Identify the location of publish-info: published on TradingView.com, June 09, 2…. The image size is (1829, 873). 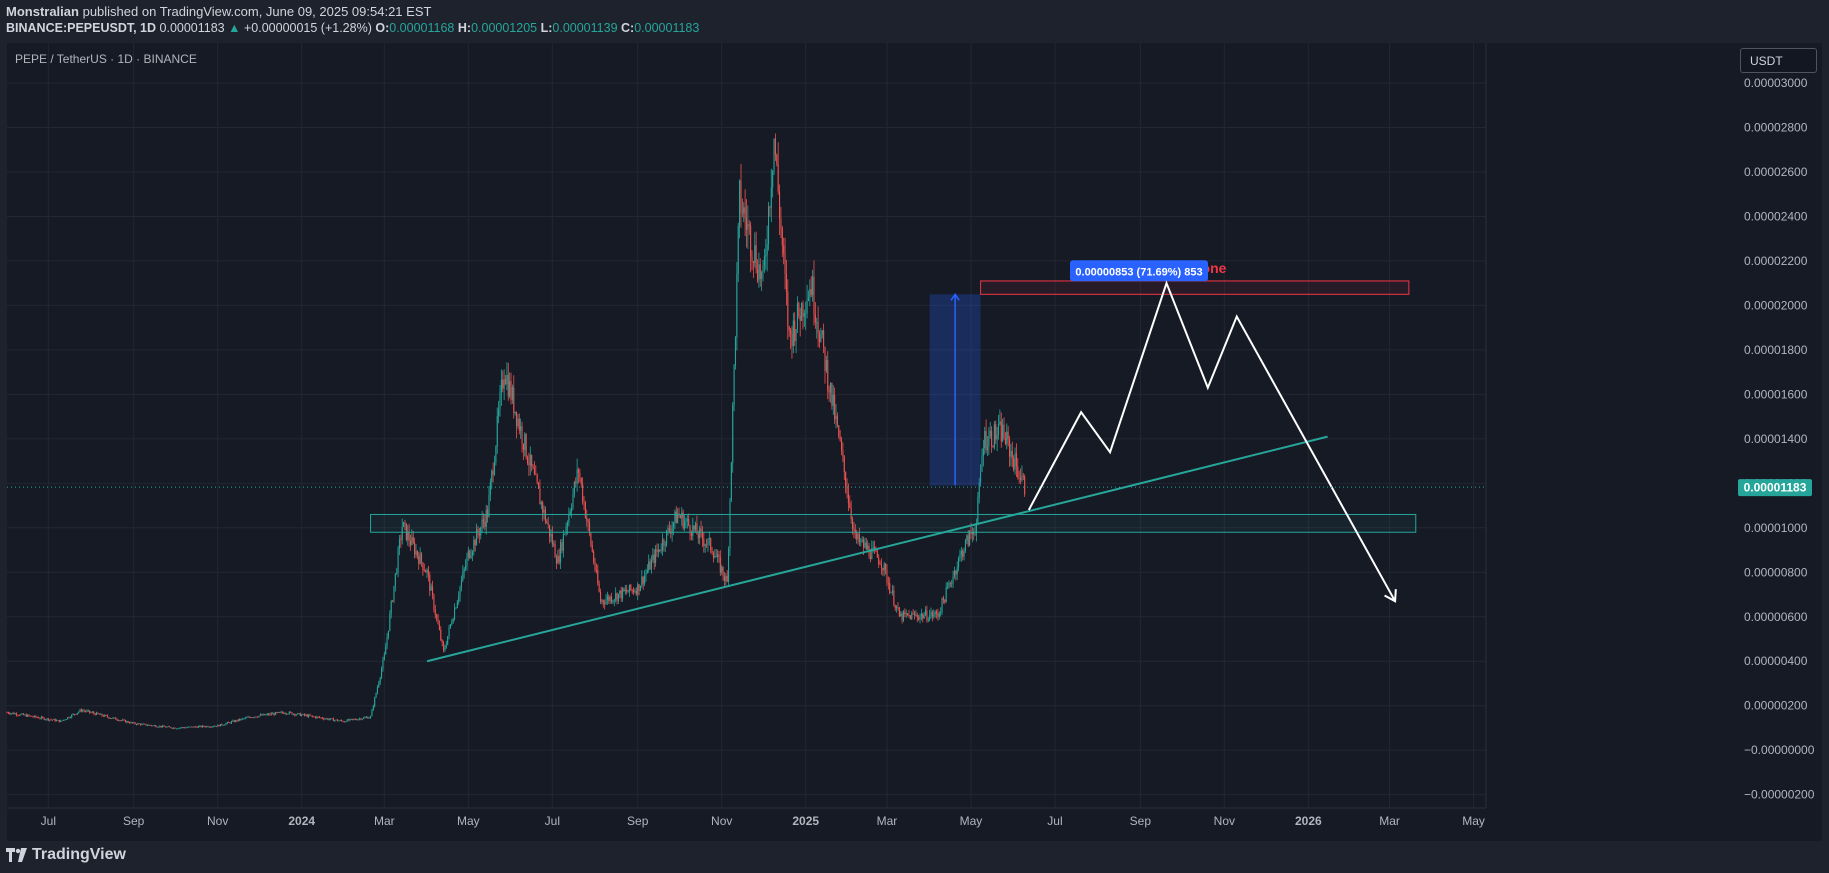
(257, 11).